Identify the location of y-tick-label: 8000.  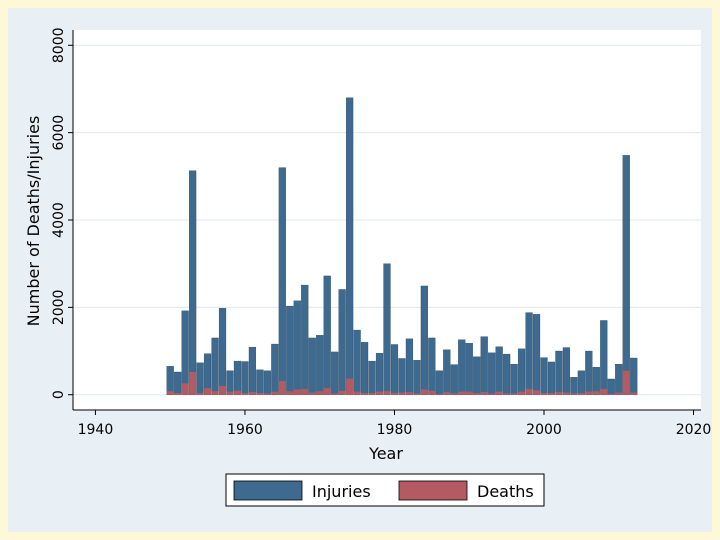
(59, 45).